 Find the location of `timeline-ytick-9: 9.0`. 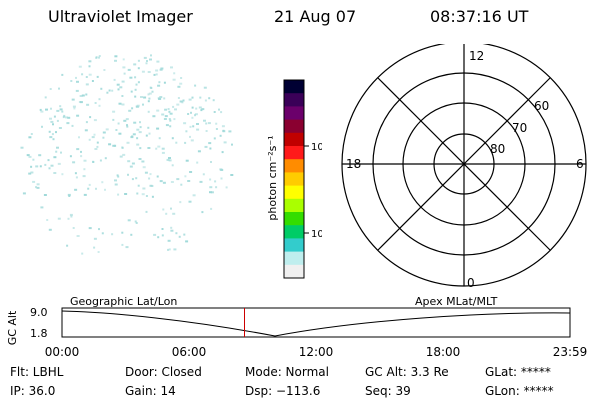

timeline-ytick-9: 9.0 is located at coordinates (39, 312).